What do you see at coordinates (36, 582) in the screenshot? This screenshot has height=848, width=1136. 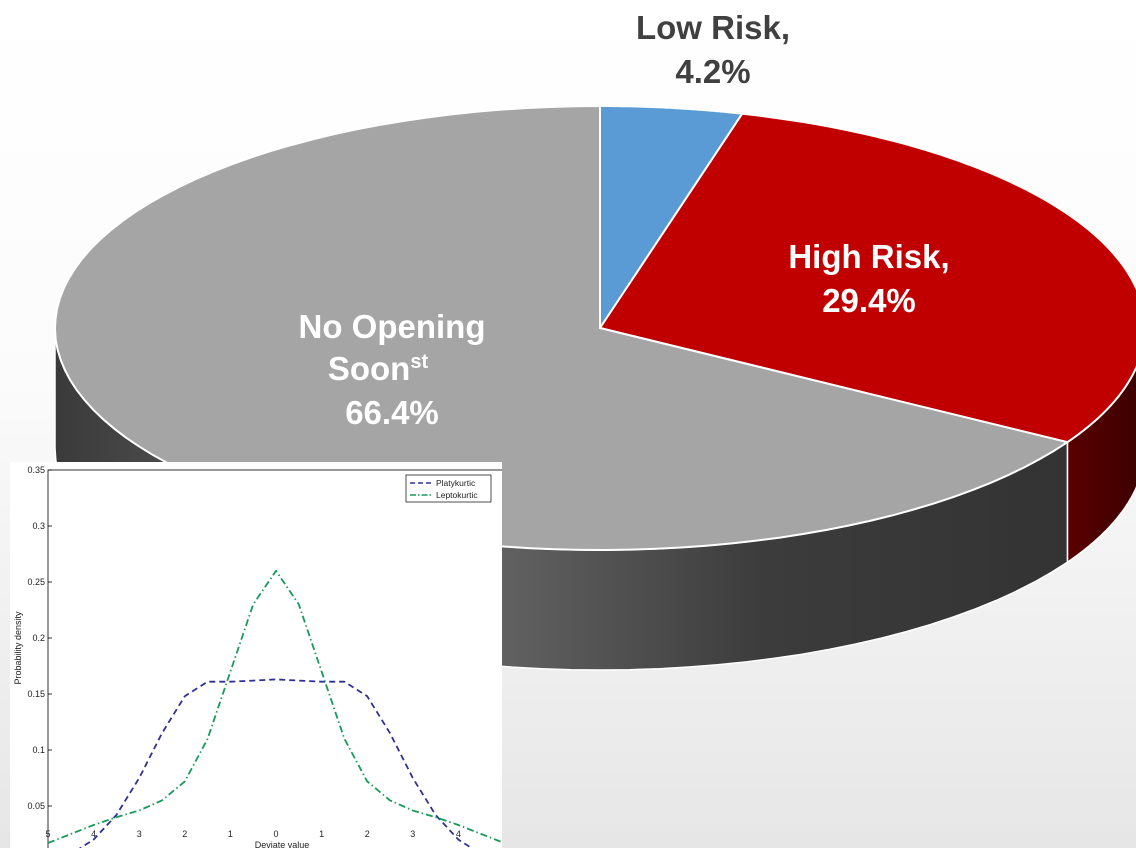 I see `y-tick-label: 0.25` at bounding box center [36, 582].